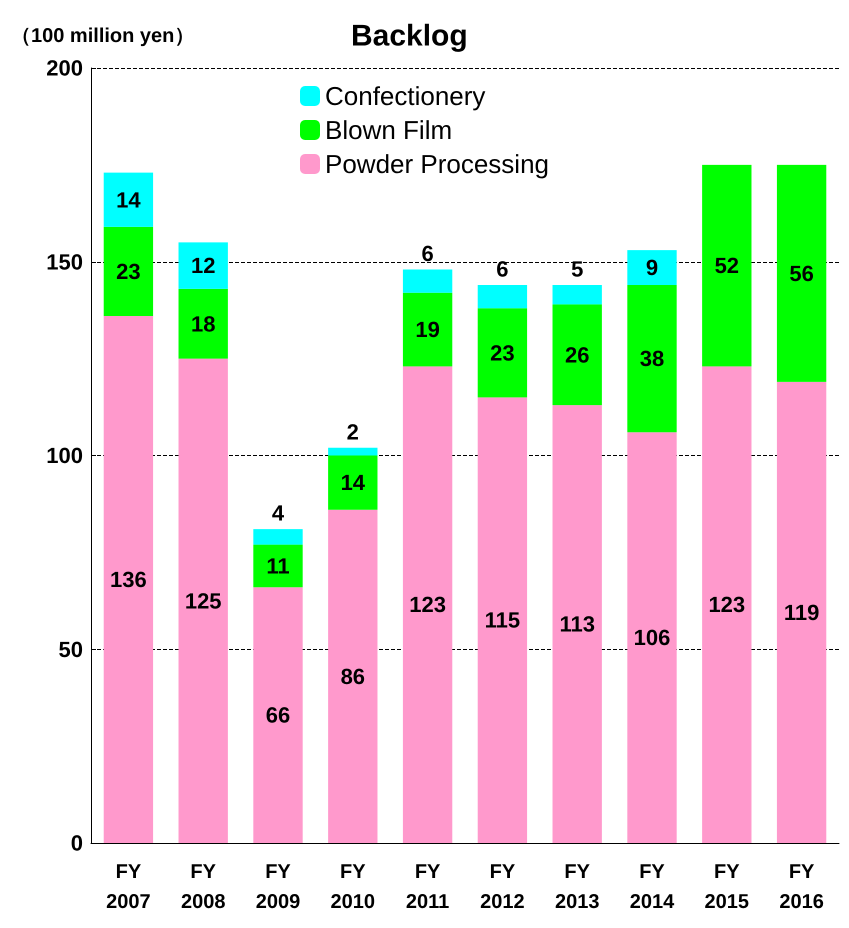 This screenshot has height=928, width=849. Describe the element at coordinates (102, 36) in the screenshot. I see `y-axis-title: （100 million yen）` at that location.